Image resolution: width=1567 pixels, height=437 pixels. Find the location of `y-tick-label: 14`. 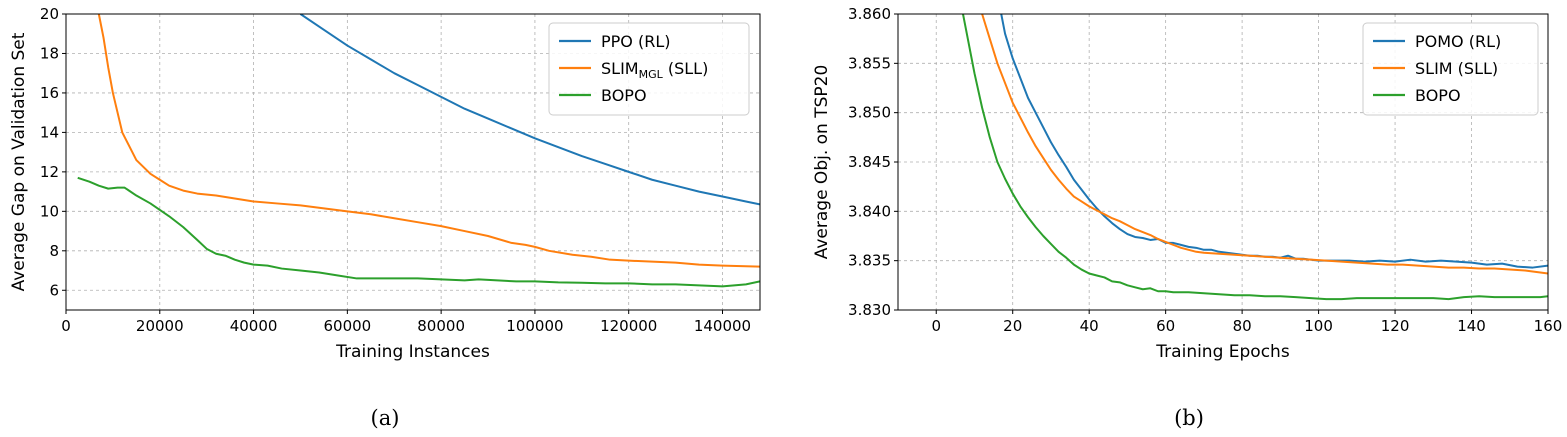

y-tick-label: 14 is located at coordinates (49, 132).